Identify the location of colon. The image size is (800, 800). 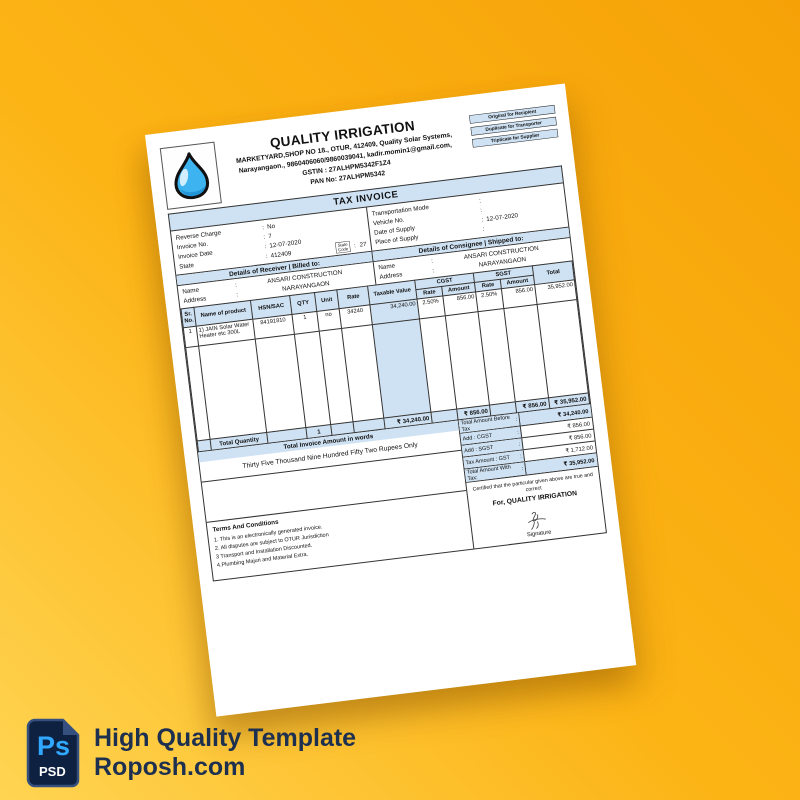
(354, 246).